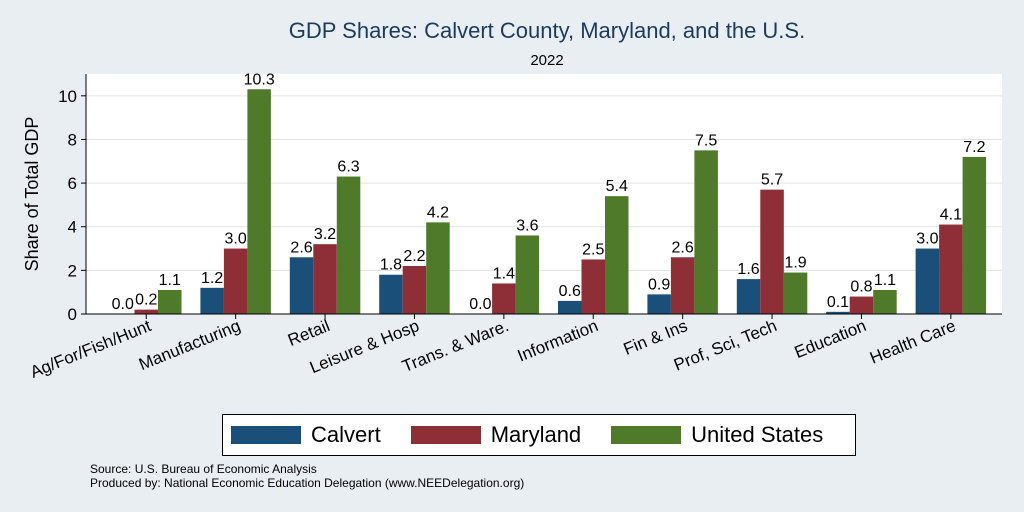 This screenshot has width=1024, height=512. I want to click on y-tick-label: 10, so click(67, 96).